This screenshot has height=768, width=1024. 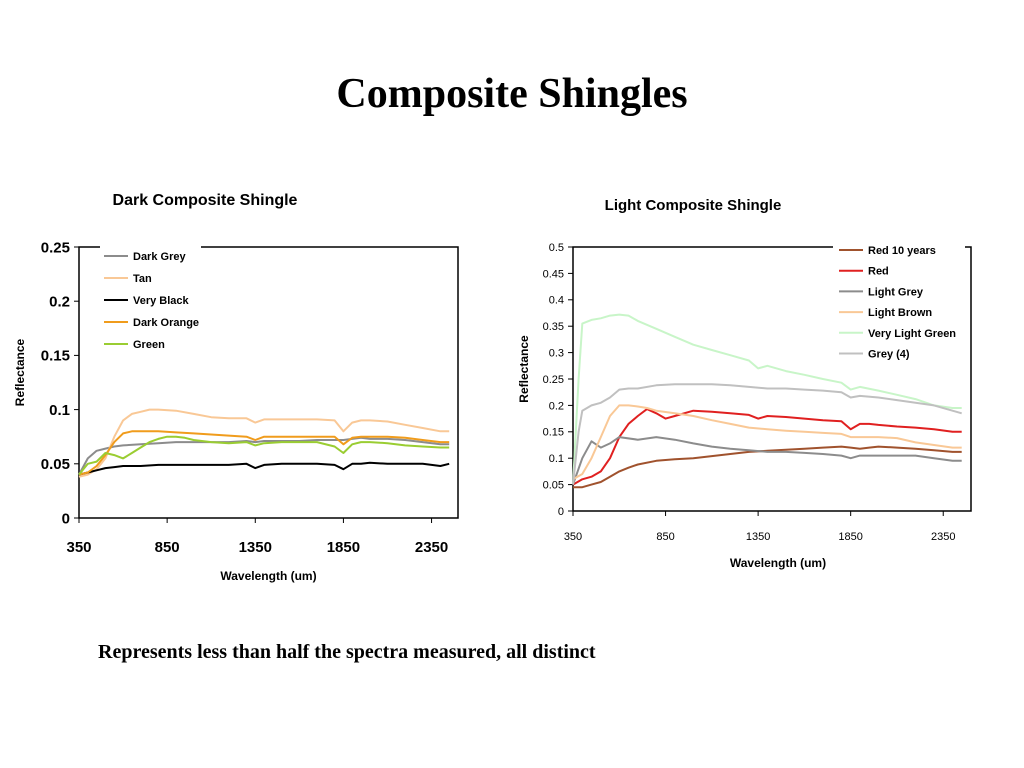 I want to click on y-tick-label: 0.3, so click(x=556, y=353).